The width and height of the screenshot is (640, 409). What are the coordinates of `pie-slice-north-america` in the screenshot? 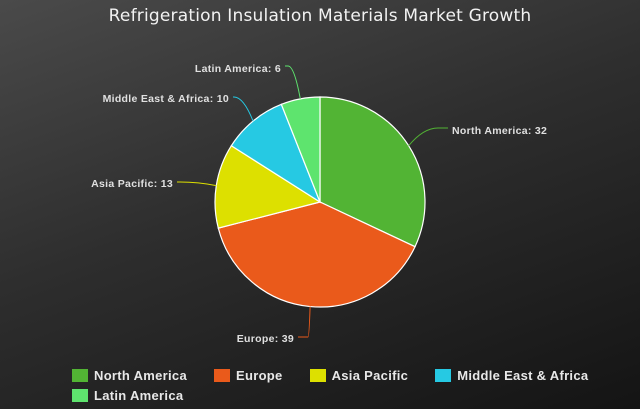 It's located at (372, 172).